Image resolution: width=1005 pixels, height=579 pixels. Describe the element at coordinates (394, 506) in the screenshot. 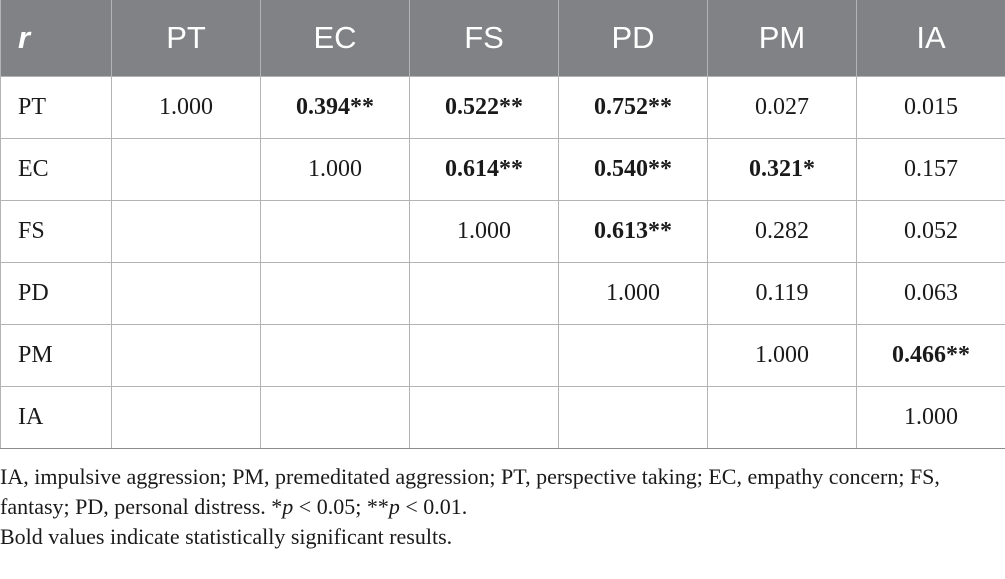

I see `sig-p-2: p` at that location.